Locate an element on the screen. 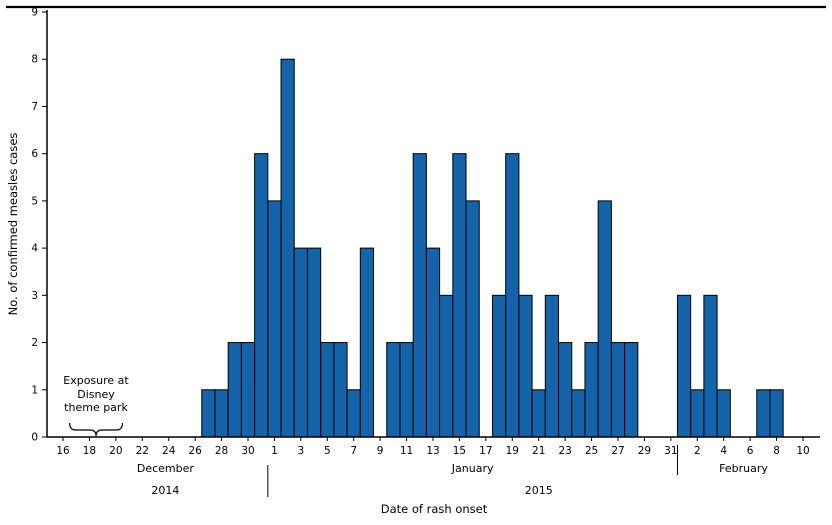  y-tick-label: 6 is located at coordinates (34, 154).